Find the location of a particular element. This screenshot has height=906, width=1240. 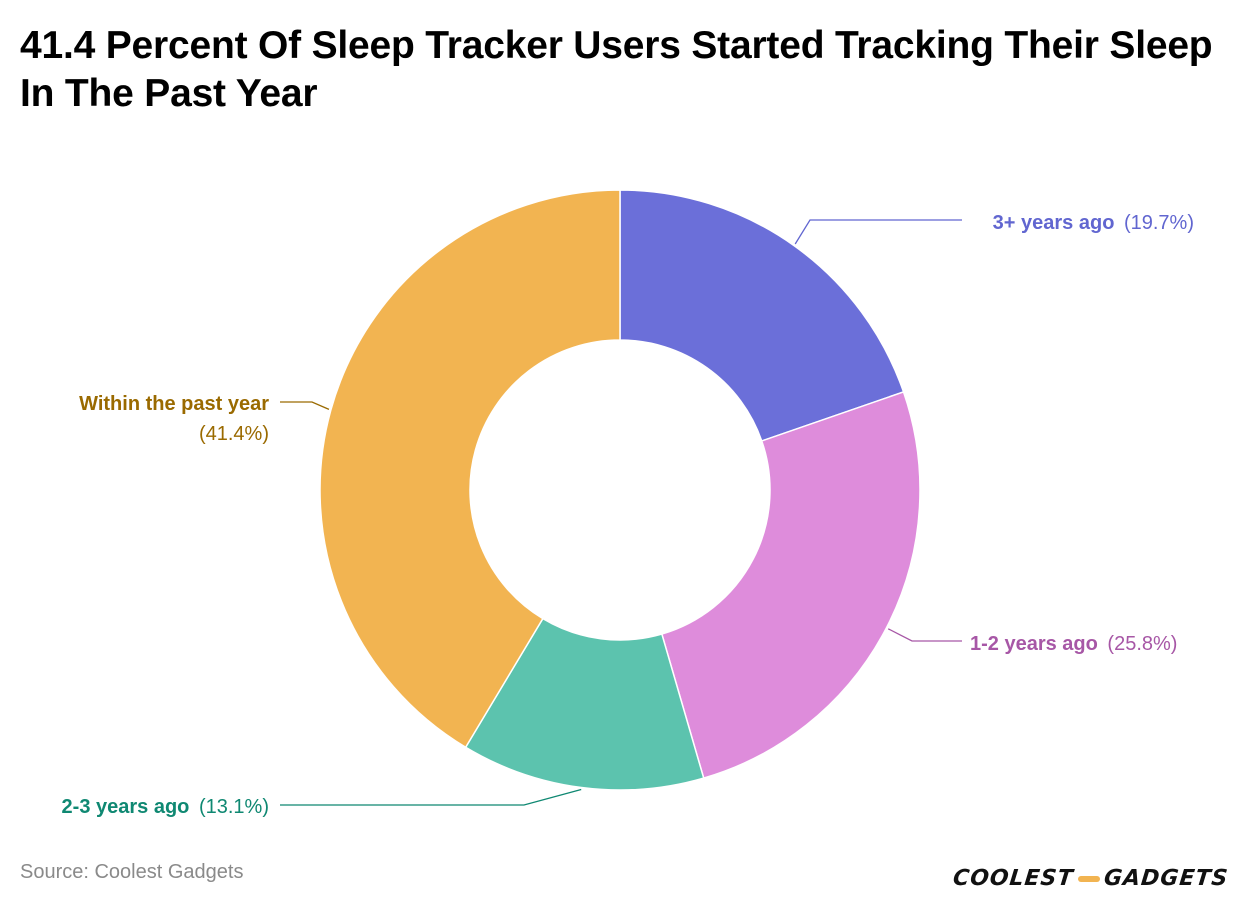

slice-label-2-3-years-value: (13.1%) is located at coordinates (234, 807).